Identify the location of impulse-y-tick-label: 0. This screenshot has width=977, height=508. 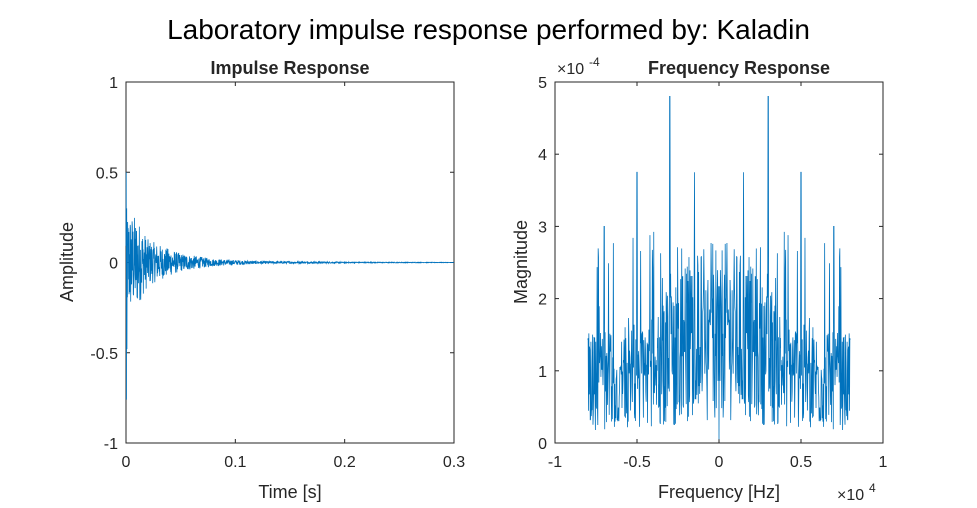
(113, 264).